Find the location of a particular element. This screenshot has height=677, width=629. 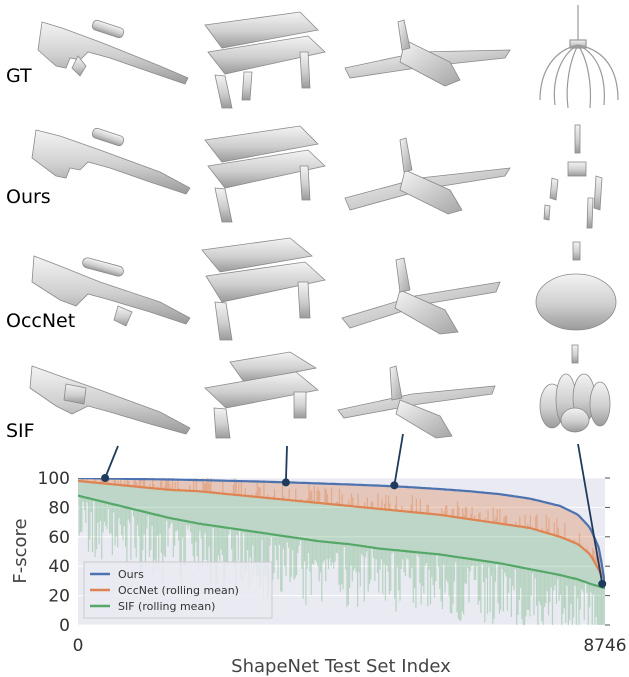

legend-label-occnet: OccNet (rolling mean) is located at coordinates (178, 590).